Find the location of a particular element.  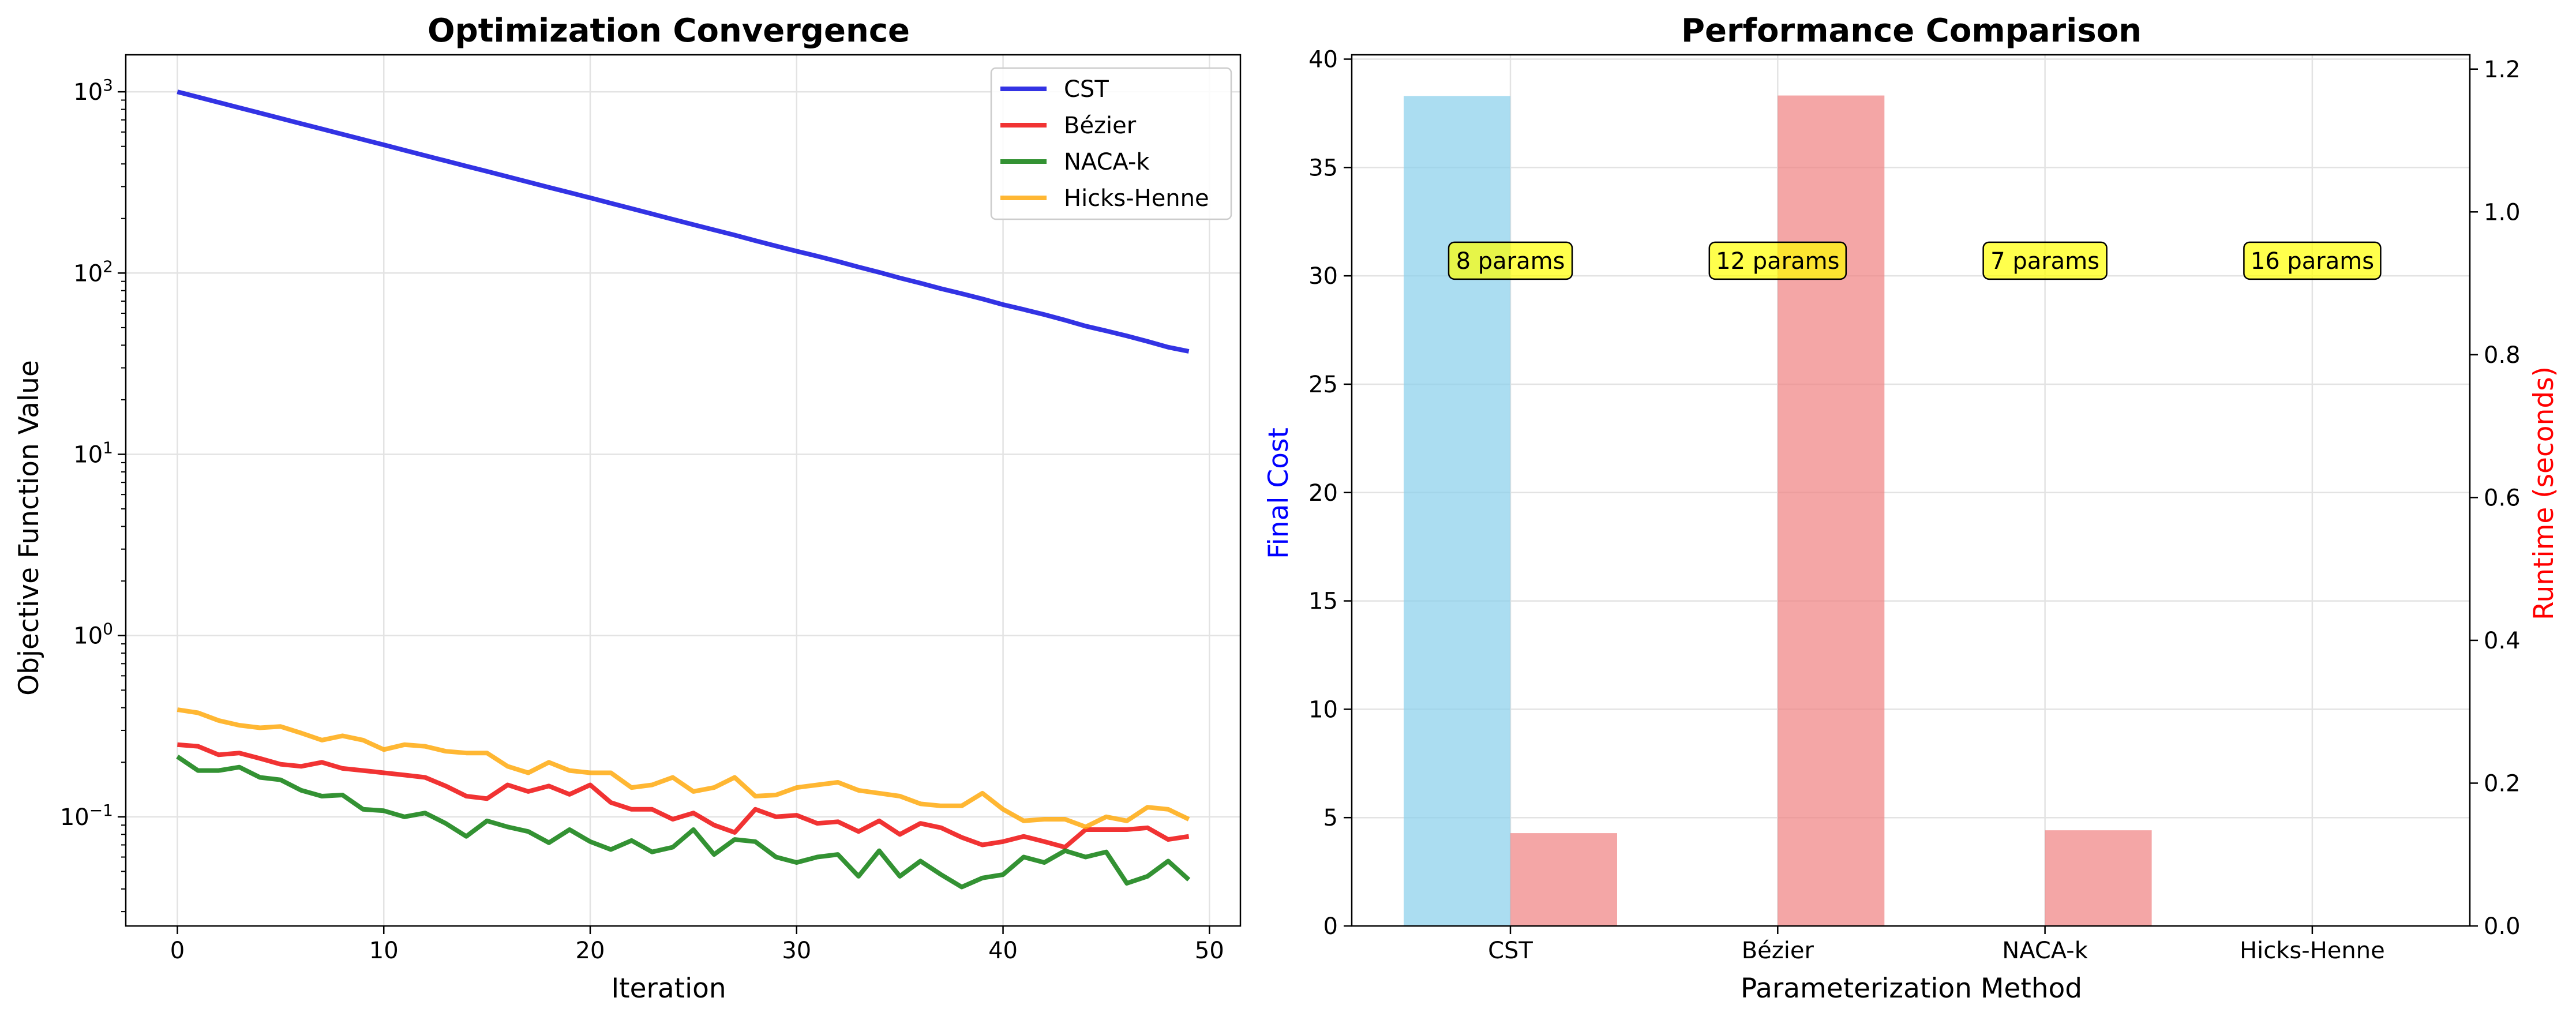

legend-label: Hicks-Henne is located at coordinates (1136, 198).